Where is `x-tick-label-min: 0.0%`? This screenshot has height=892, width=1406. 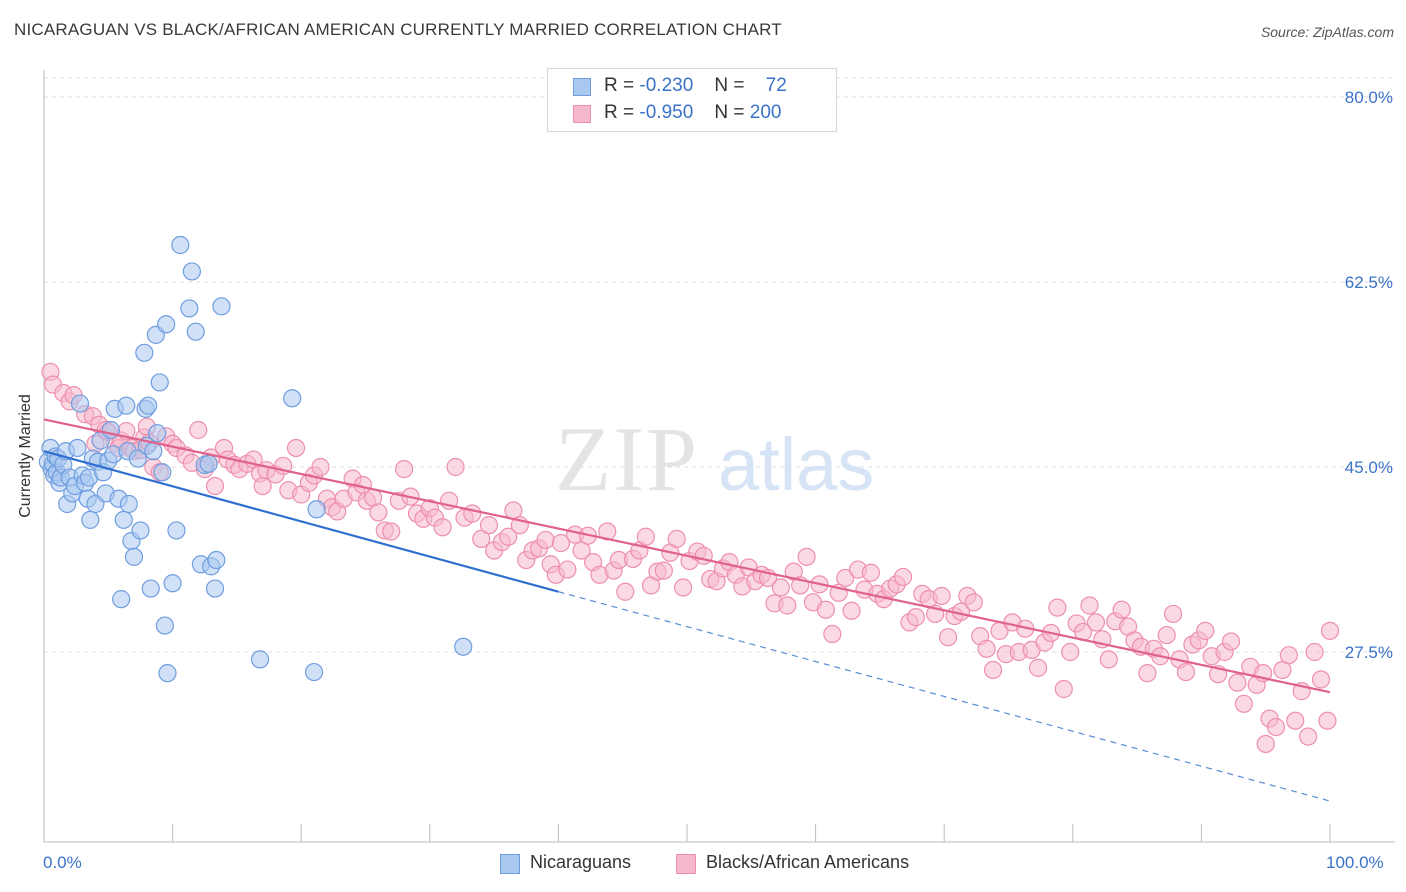 x-tick-label-min: 0.0% is located at coordinates (62, 862).